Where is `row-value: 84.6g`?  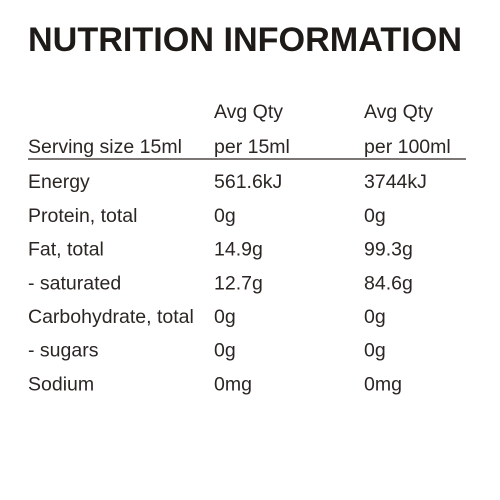
row-value: 84.6g is located at coordinates (388, 283).